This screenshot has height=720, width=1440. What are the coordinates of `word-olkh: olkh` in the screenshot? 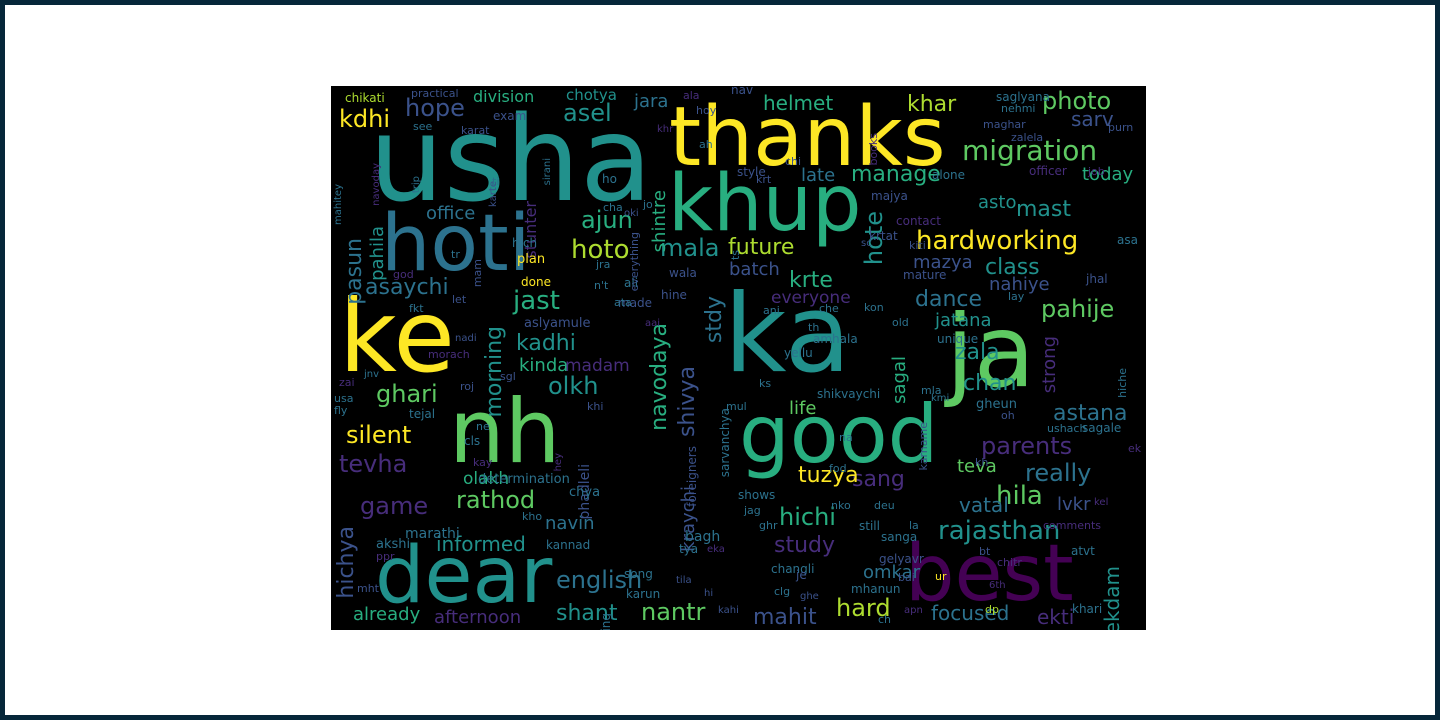 It's located at (573, 386).